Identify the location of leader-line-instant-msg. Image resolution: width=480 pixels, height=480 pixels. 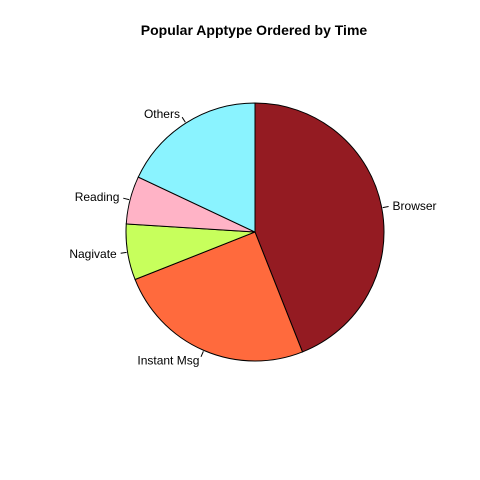
(202, 354).